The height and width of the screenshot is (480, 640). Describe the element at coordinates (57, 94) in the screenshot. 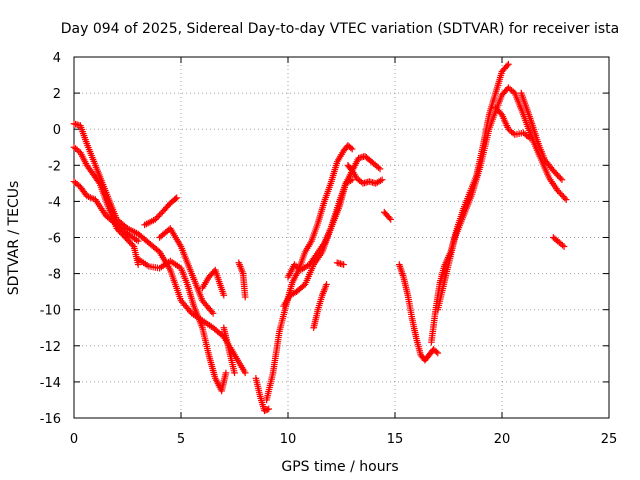

I see `y-tick-label: 2` at that location.